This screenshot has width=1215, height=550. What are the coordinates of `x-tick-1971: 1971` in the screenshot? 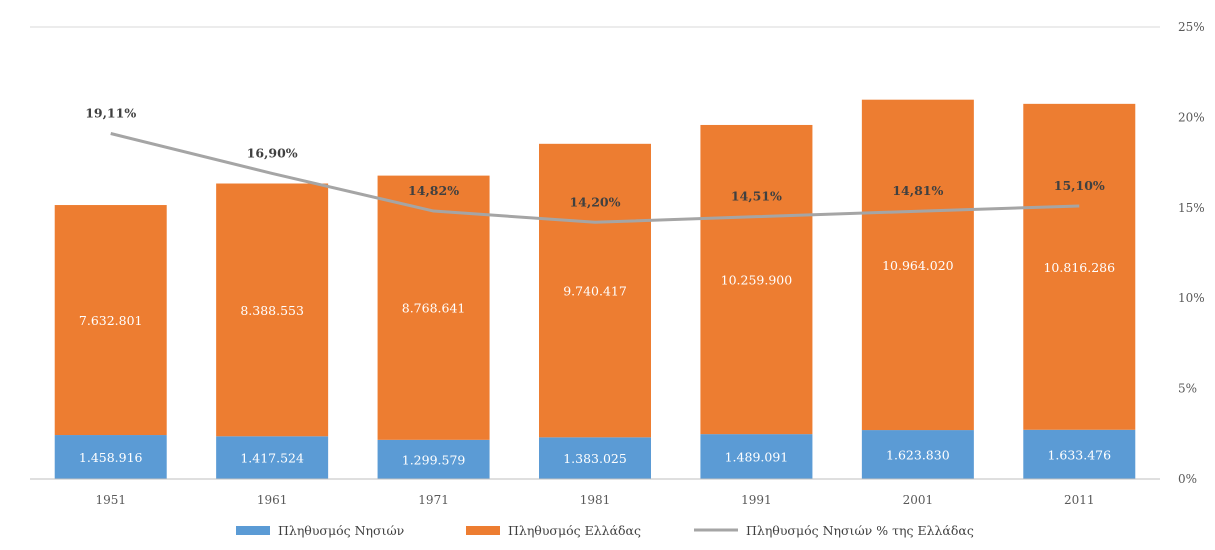 It's located at (433, 500).